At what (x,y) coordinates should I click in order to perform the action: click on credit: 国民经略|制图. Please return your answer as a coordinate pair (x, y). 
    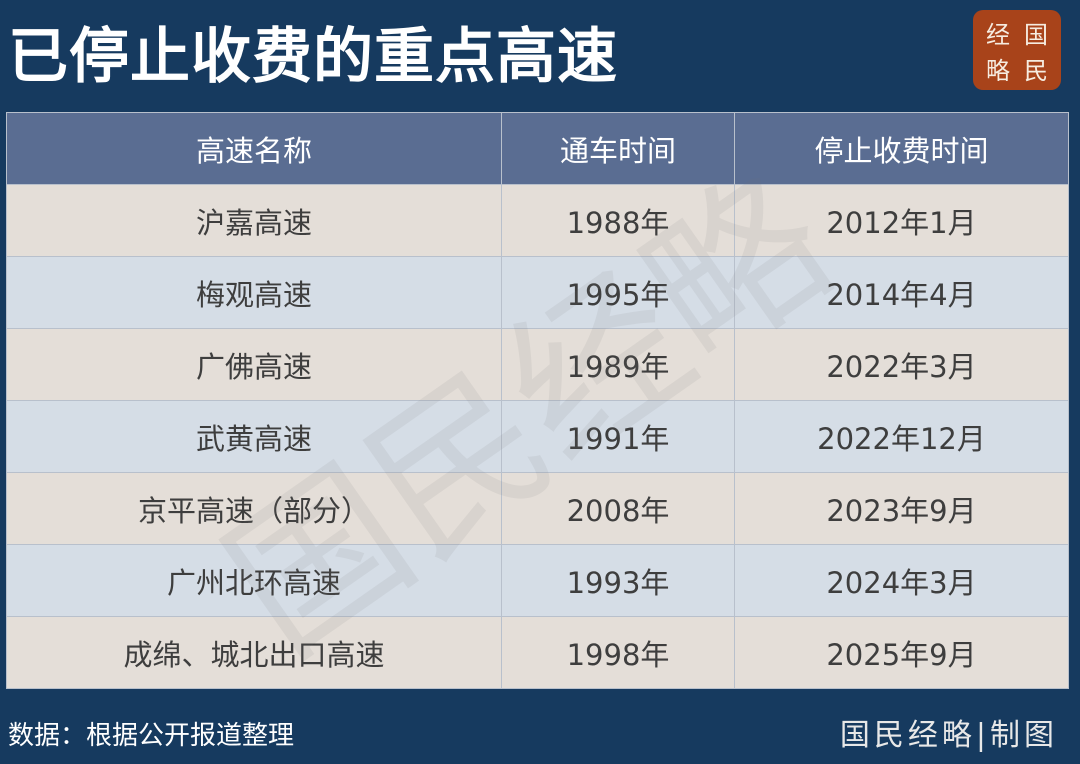
    Looking at the image, I should click on (948, 735).